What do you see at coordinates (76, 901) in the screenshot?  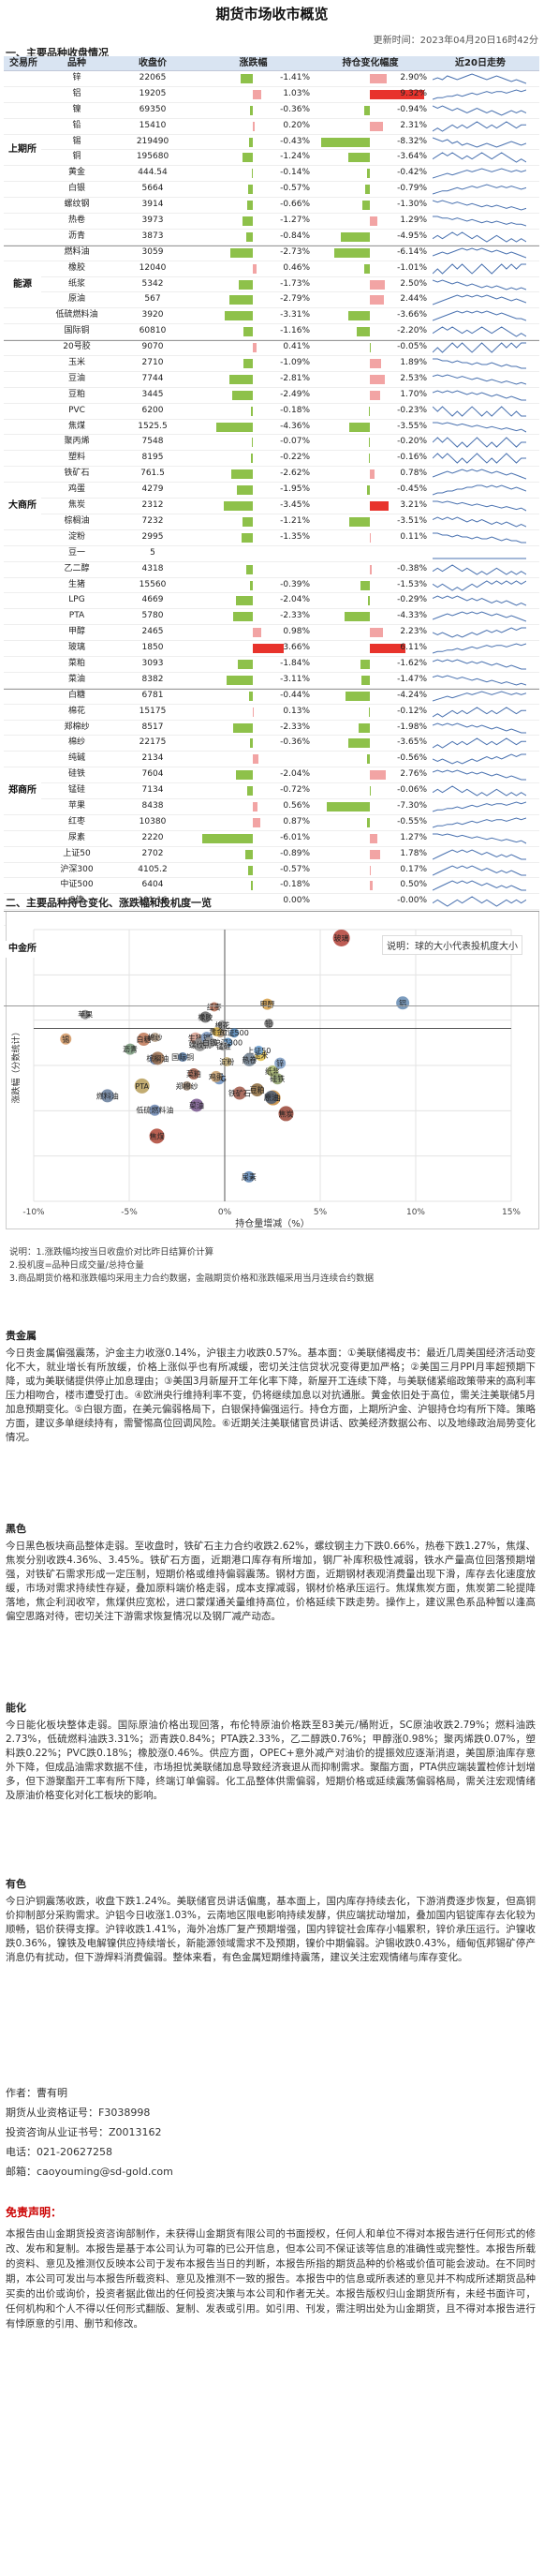 I see `row-name: 5债` at bounding box center [76, 901].